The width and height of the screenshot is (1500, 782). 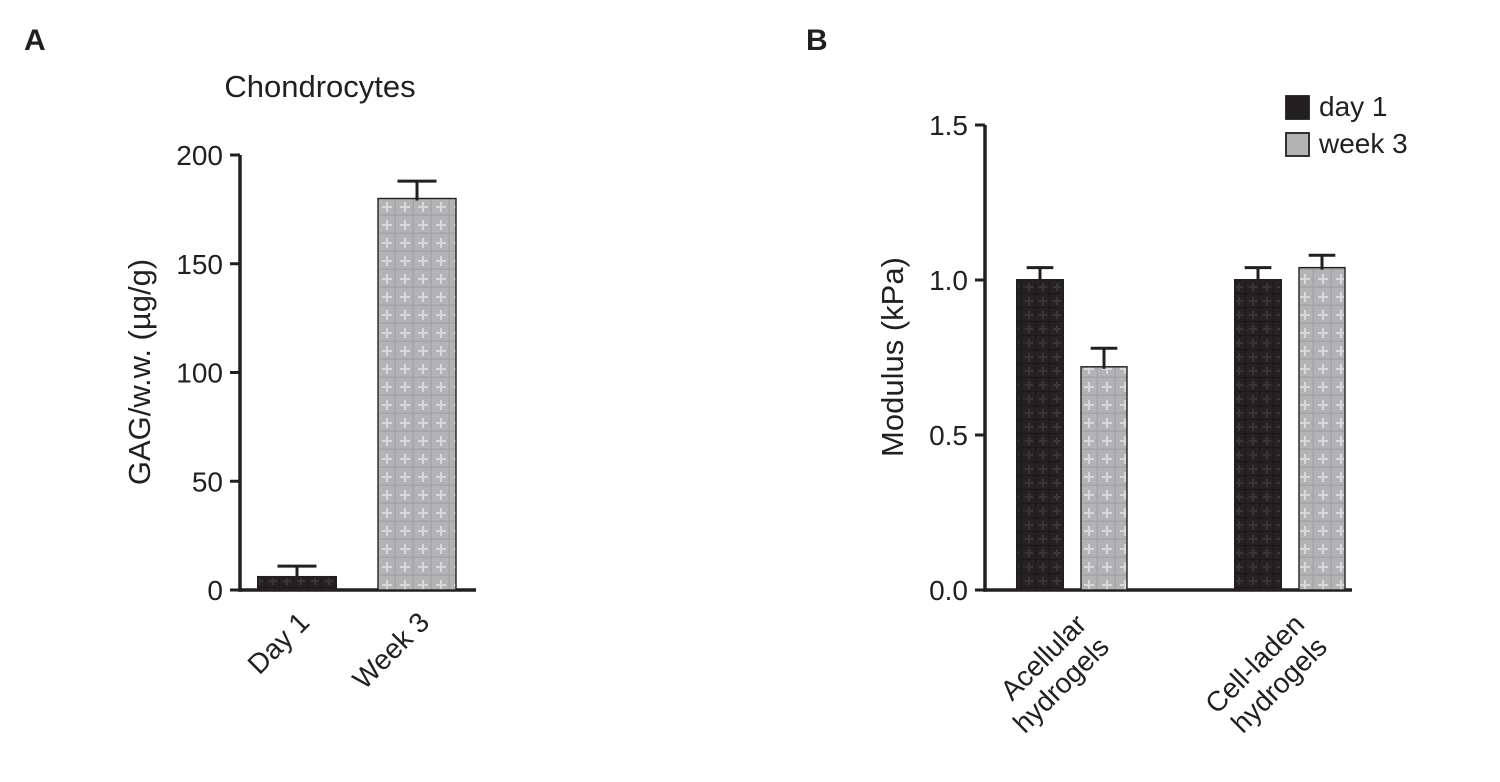 What do you see at coordinates (948, 125) in the screenshot?
I see `y-tick-label: 1.5` at bounding box center [948, 125].